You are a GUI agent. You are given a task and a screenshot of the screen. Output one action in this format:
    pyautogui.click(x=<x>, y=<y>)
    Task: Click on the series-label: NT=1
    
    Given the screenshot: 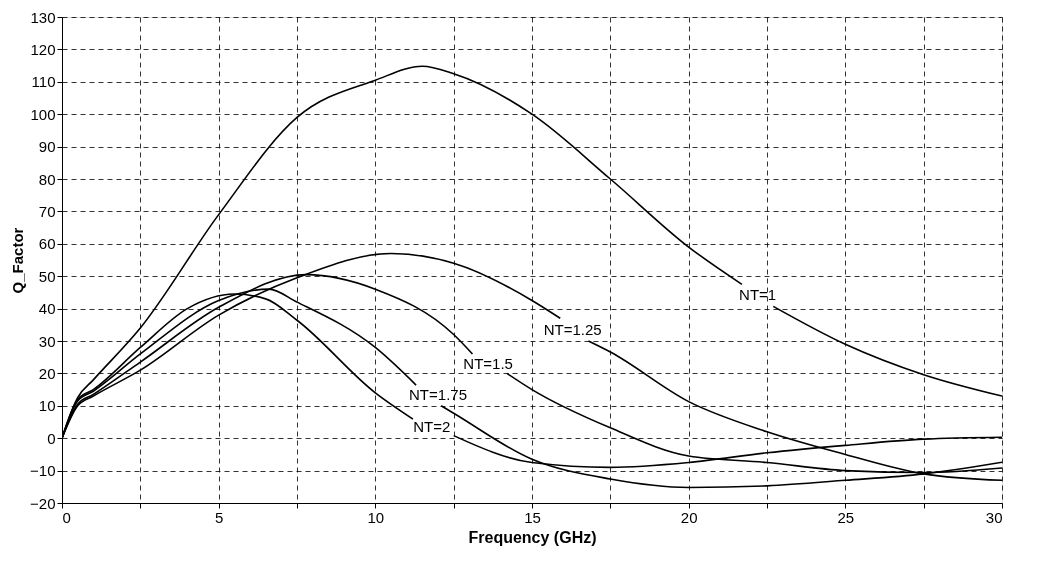 What is the action you would take?
    pyautogui.click(x=758, y=295)
    